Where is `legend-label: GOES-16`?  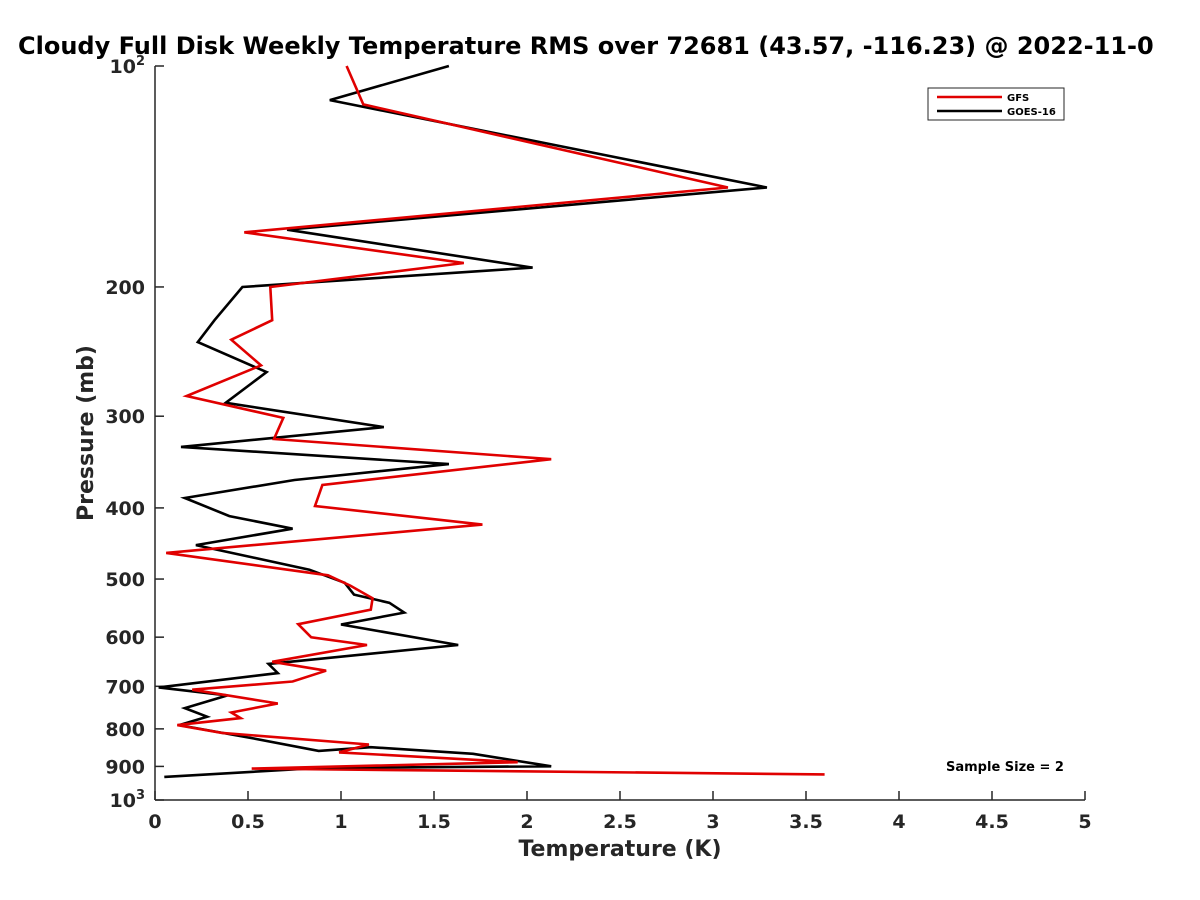
legend-label: GOES-16 is located at coordinates (1031, 112).